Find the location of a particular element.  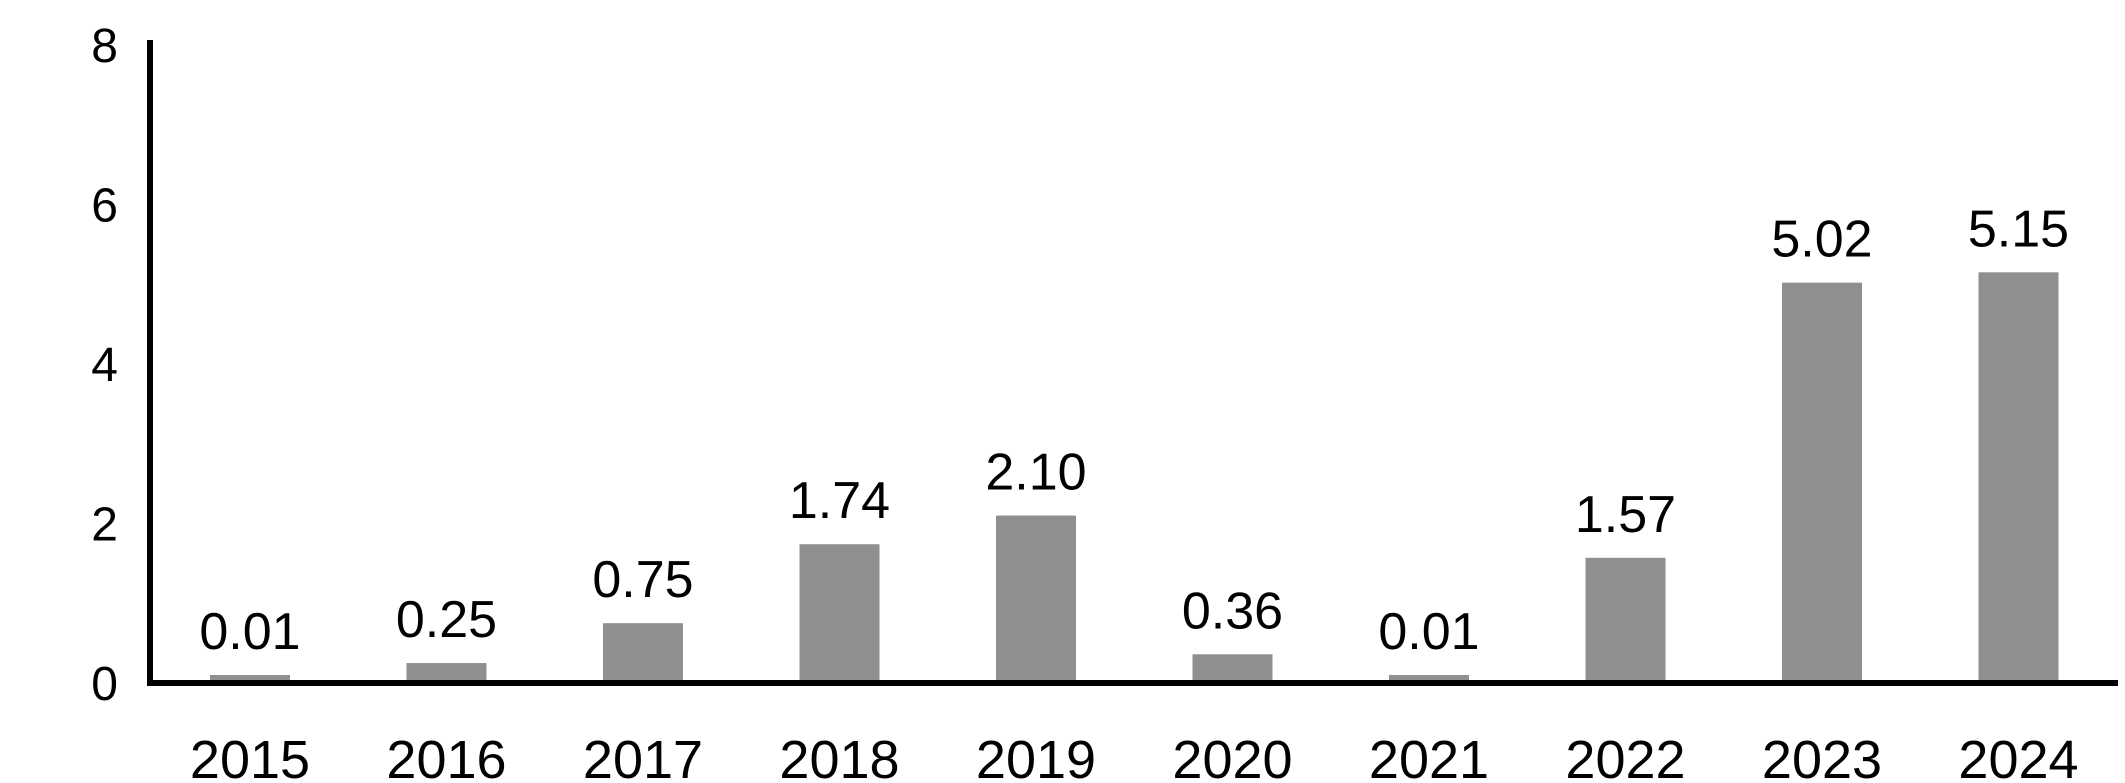

x-tick-label-2024: 2024 is located at coordinates (2018, 756).